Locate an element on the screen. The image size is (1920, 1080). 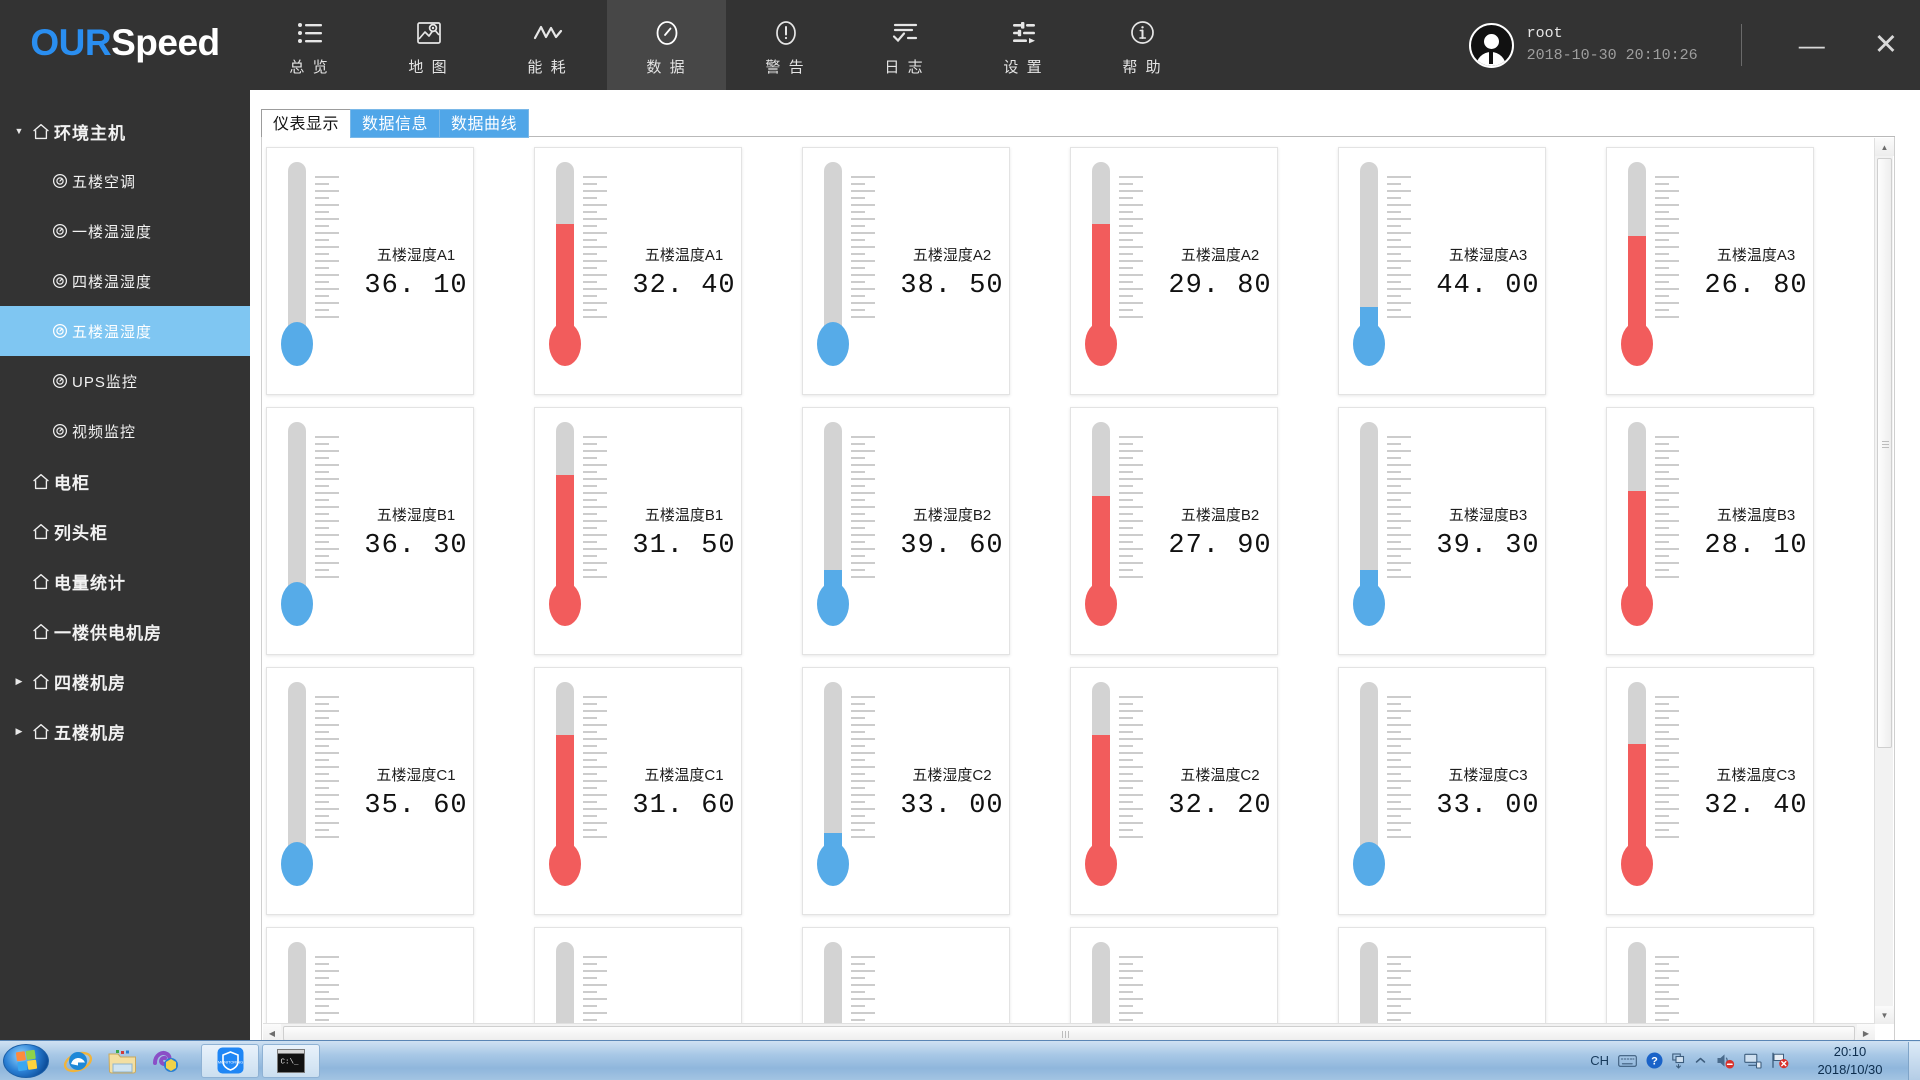
nav-item-overview: 总 览 is located at coordinates (309, 45).